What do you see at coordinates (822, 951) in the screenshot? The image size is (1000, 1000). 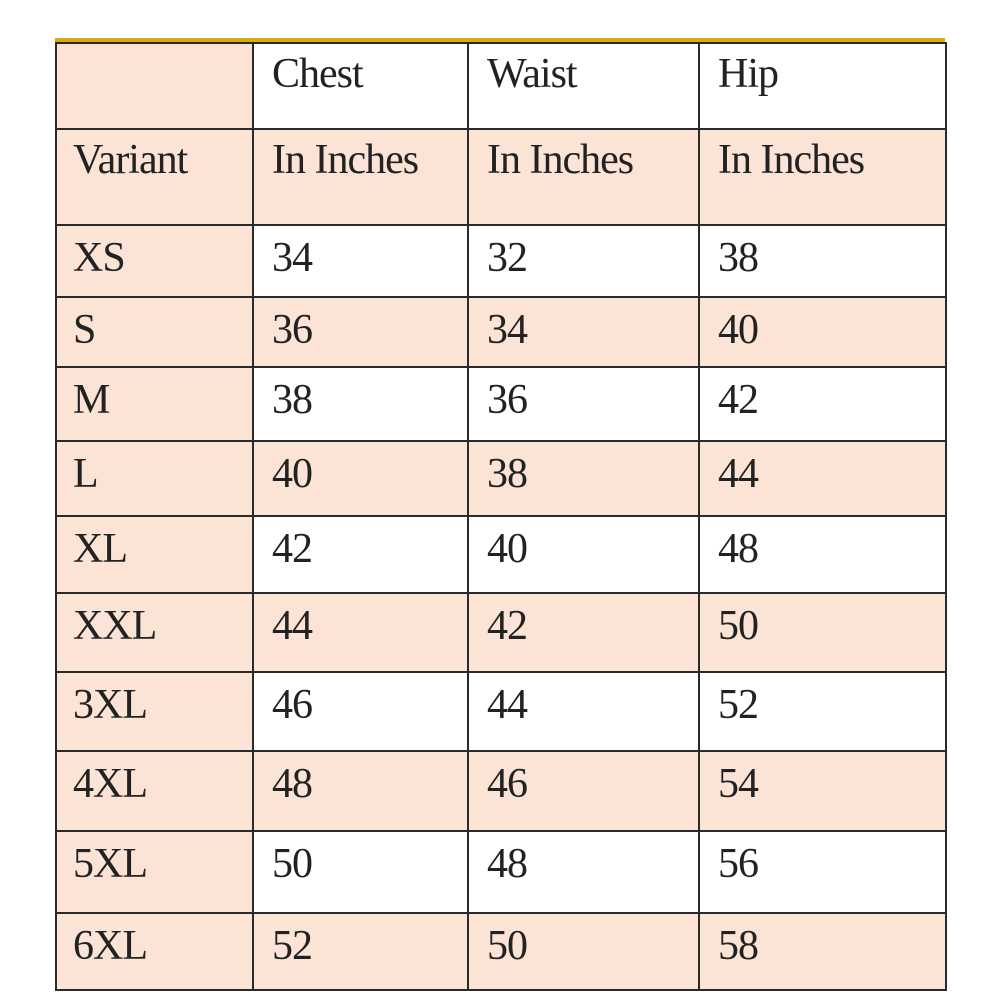 I see `hip-cell: 58` at bounding box center [822, 951].